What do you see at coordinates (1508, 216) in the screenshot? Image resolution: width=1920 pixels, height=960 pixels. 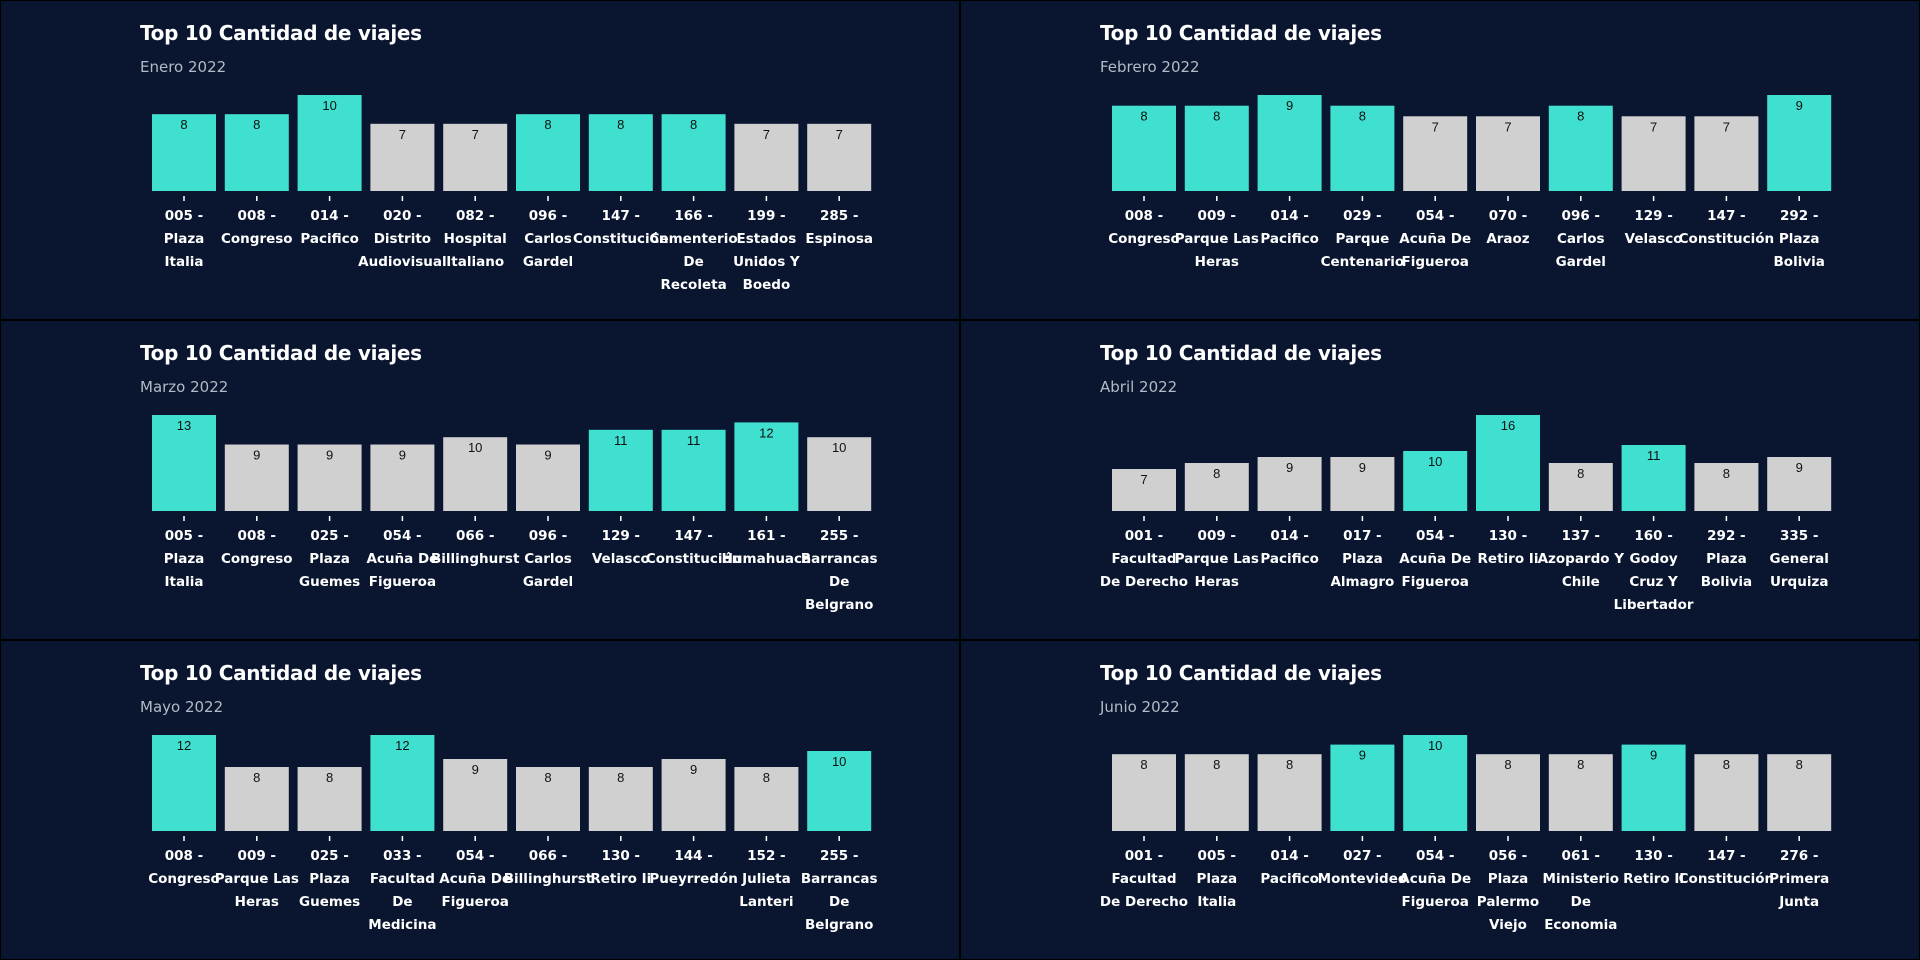 I see `x-tick-label: 070 -` at bounding box center [1508, 216].